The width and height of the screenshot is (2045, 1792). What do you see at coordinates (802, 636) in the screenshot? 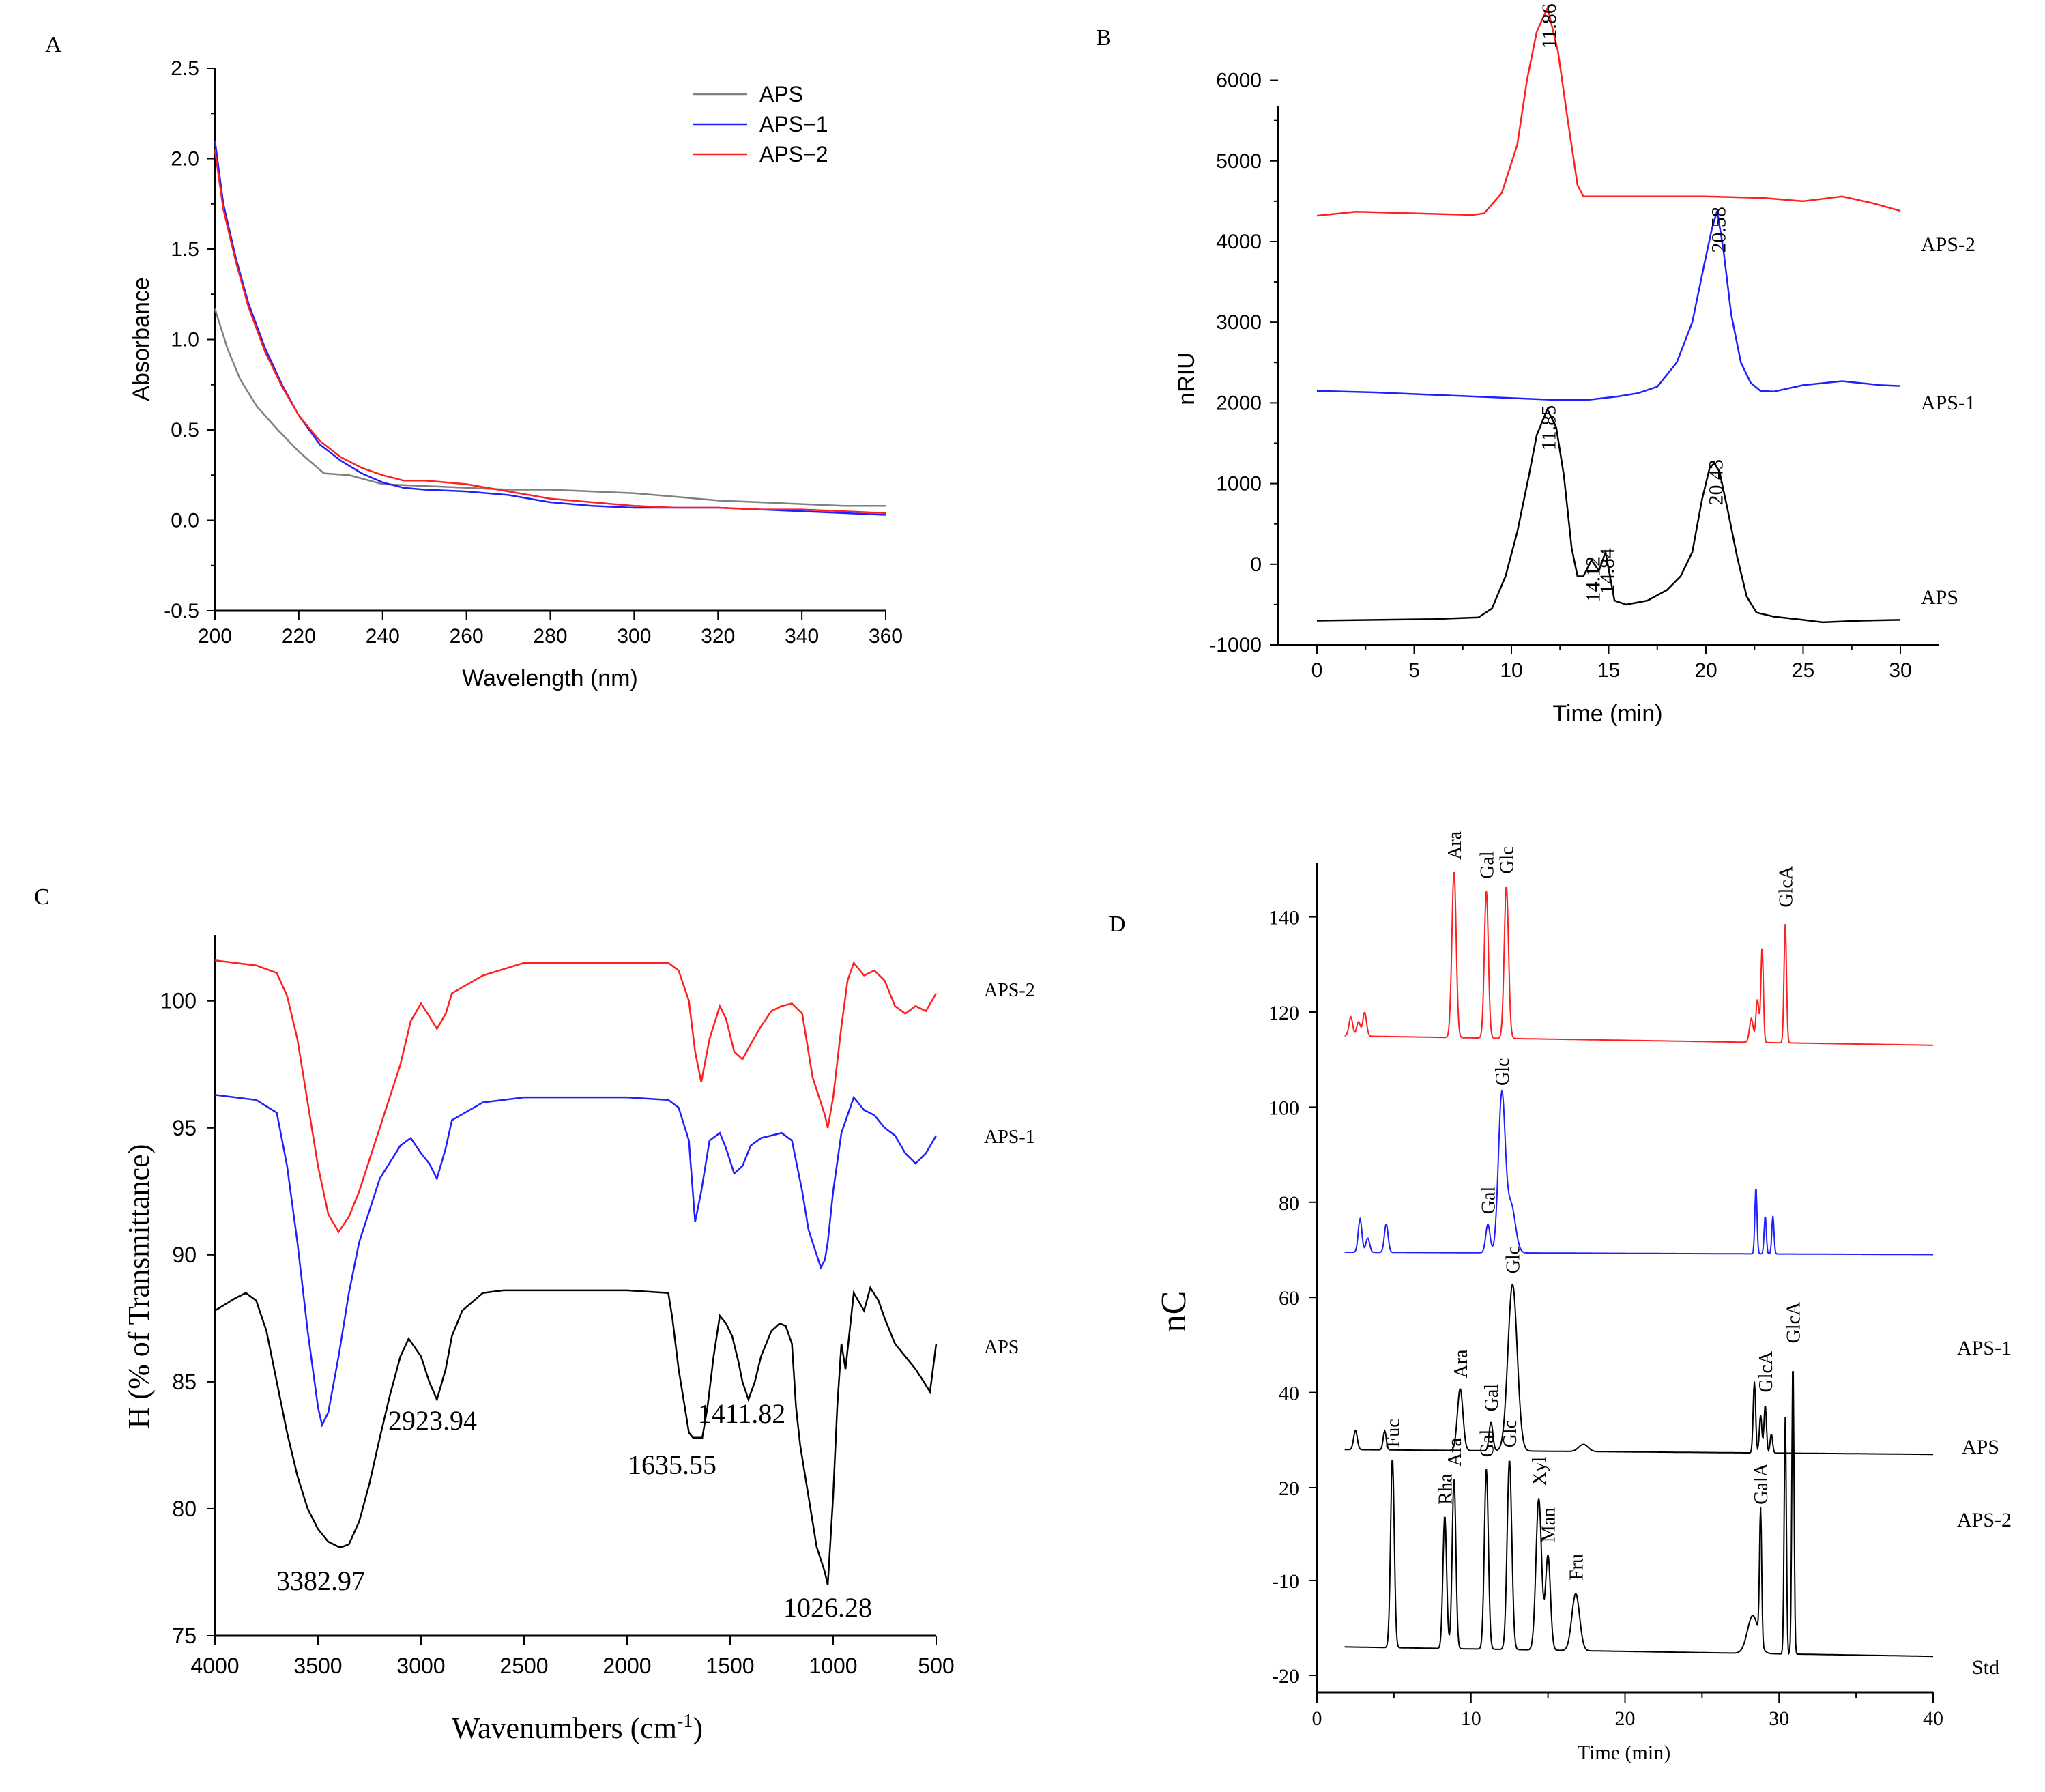
I see `panel-a-x-tick-label: 340` at bounding box center [802, 636].